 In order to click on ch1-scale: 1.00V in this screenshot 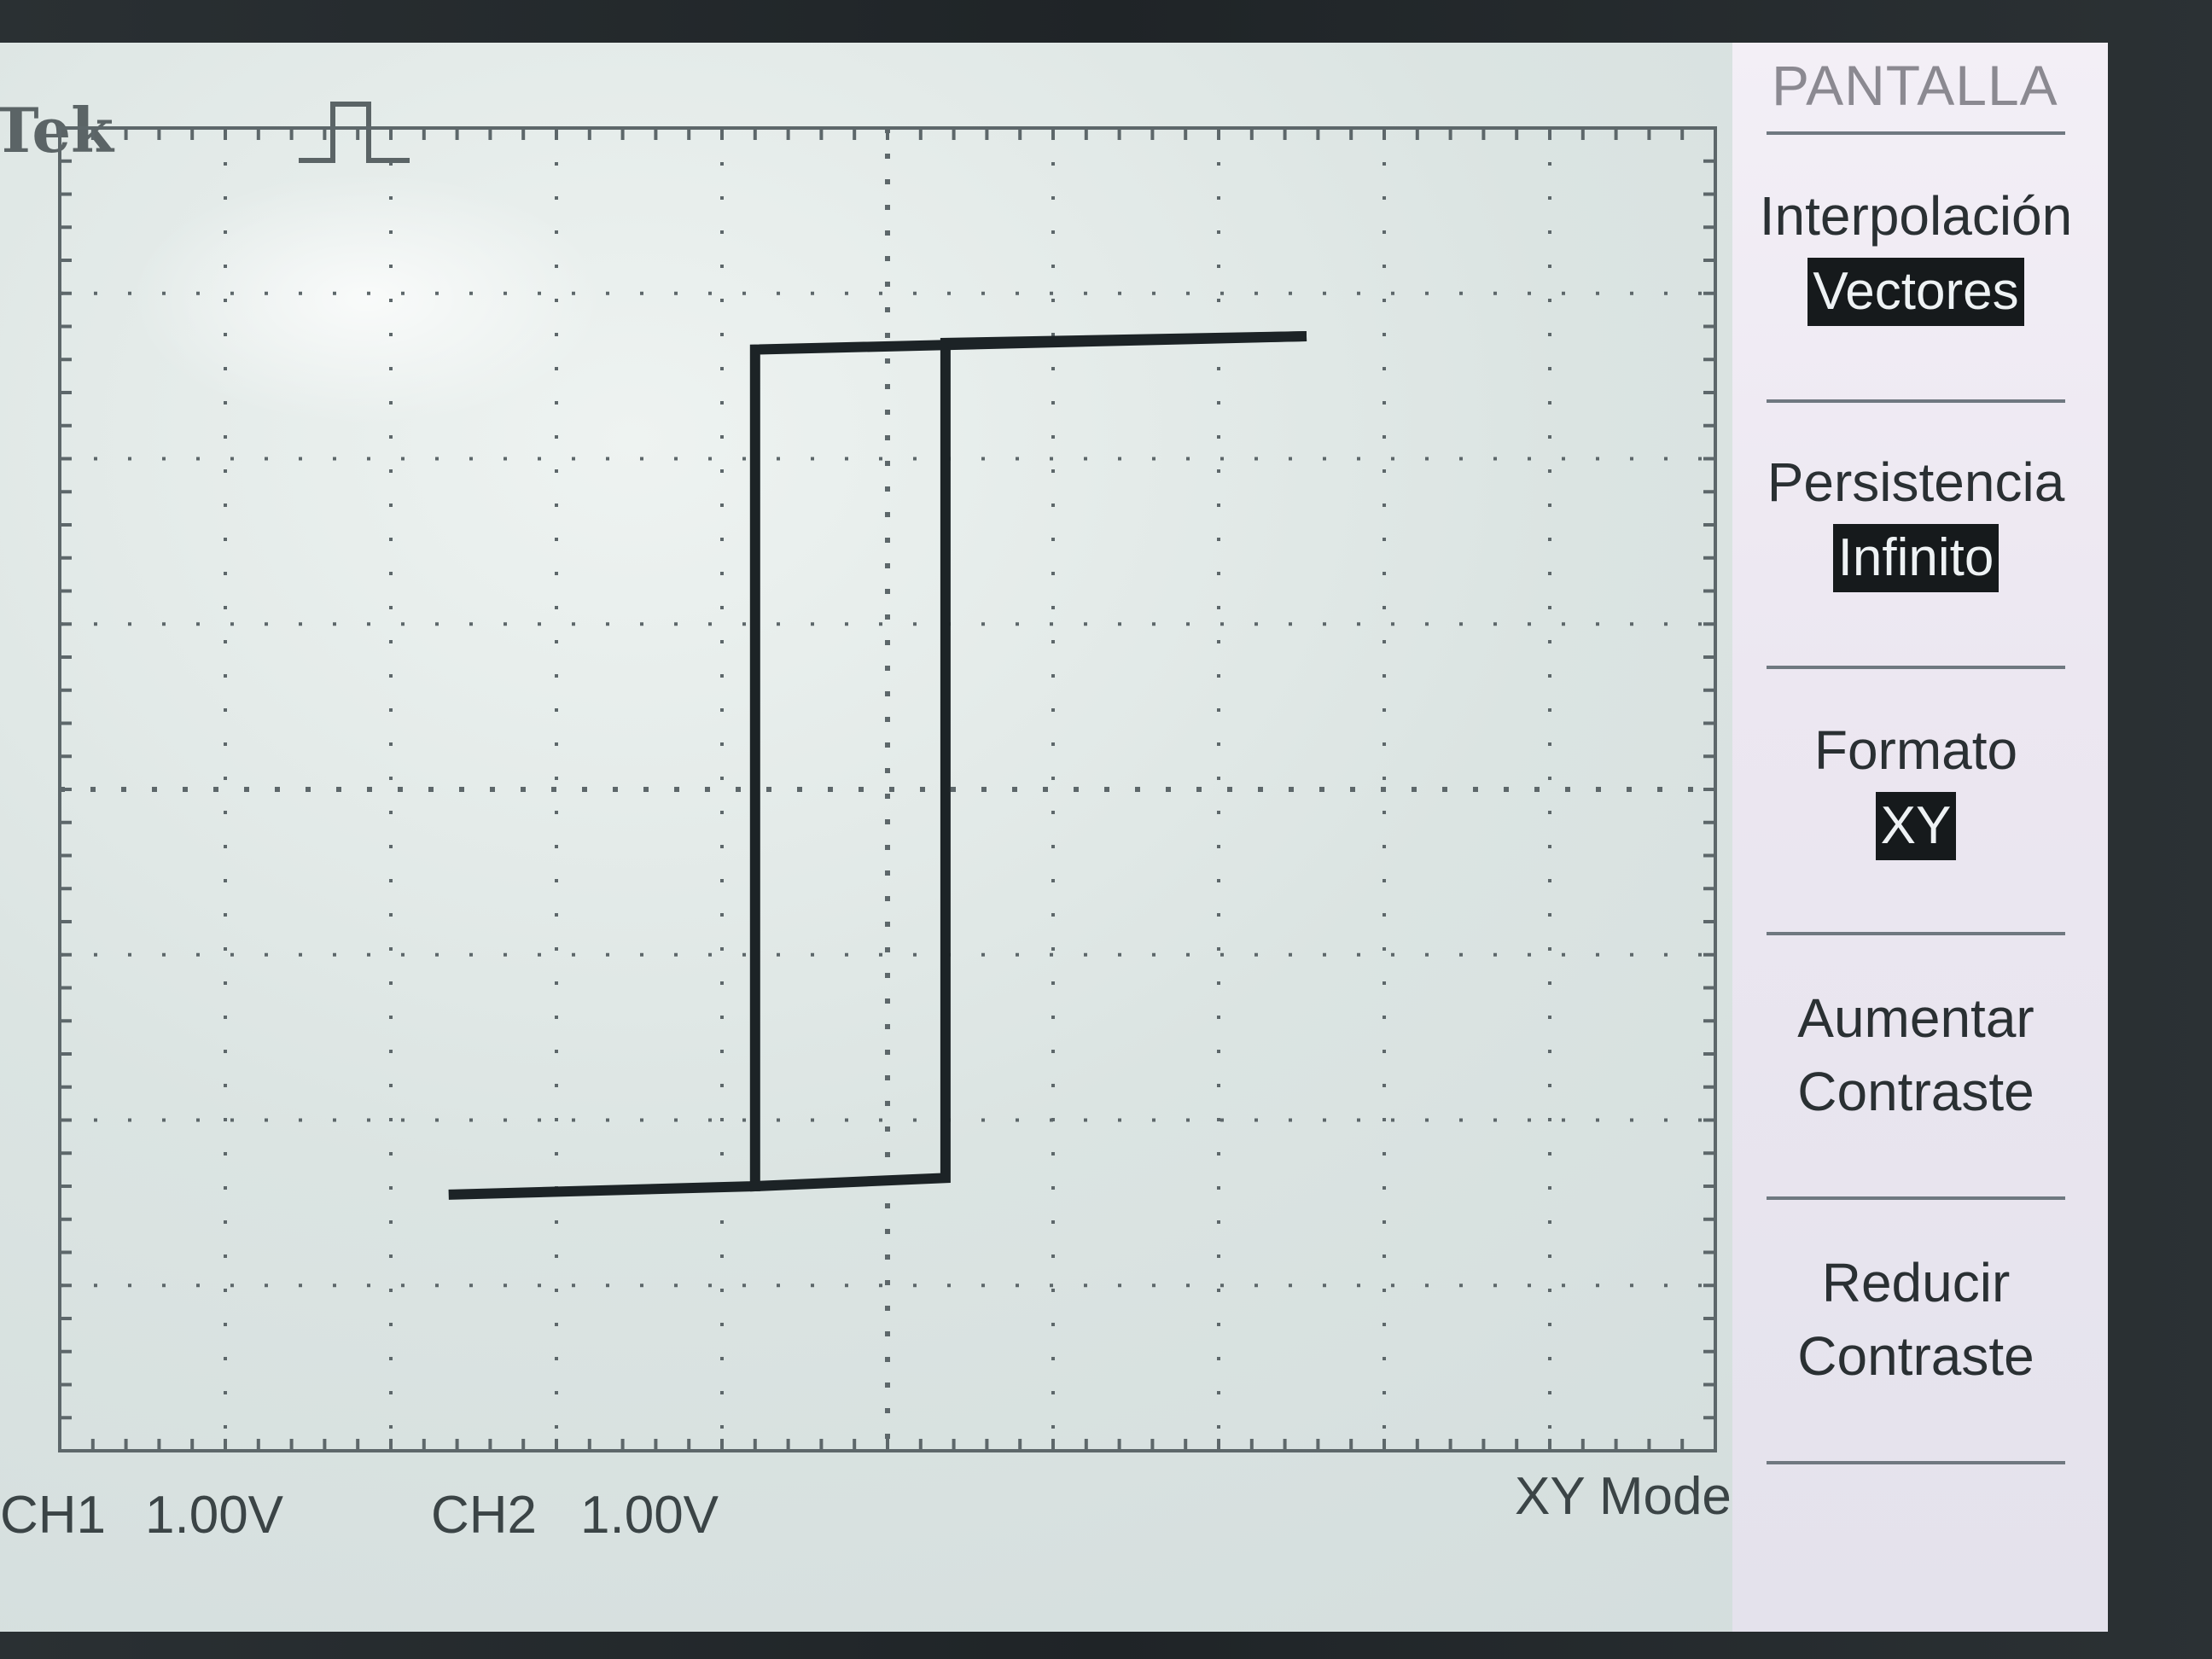, I will do `click(214, 1515)`.